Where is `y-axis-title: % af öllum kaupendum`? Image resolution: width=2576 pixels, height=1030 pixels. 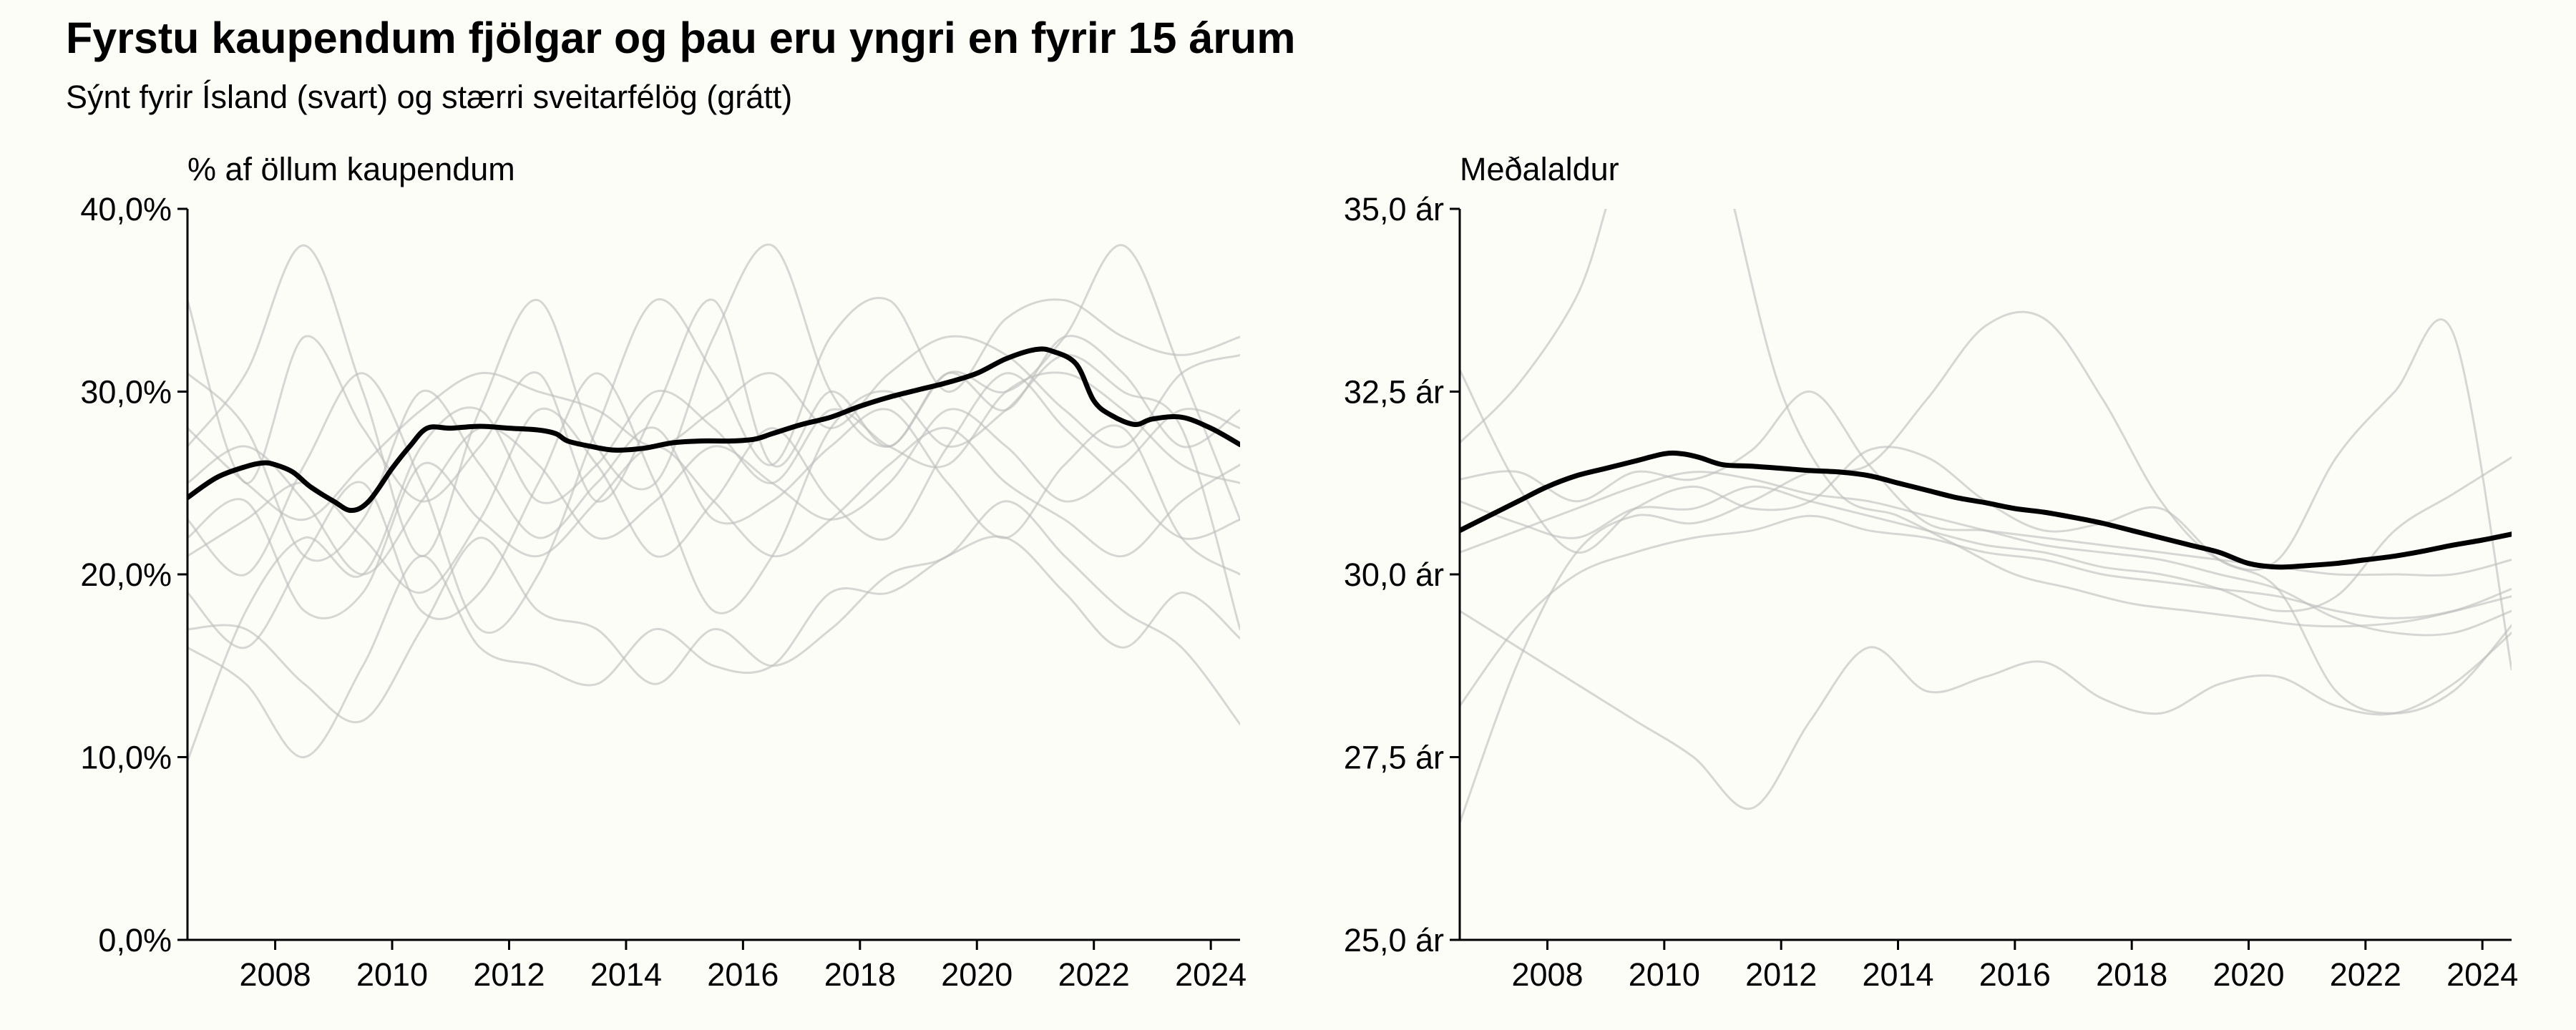 y-axis-title: % af öllum kaupendum is located at coordinates (351, 169).